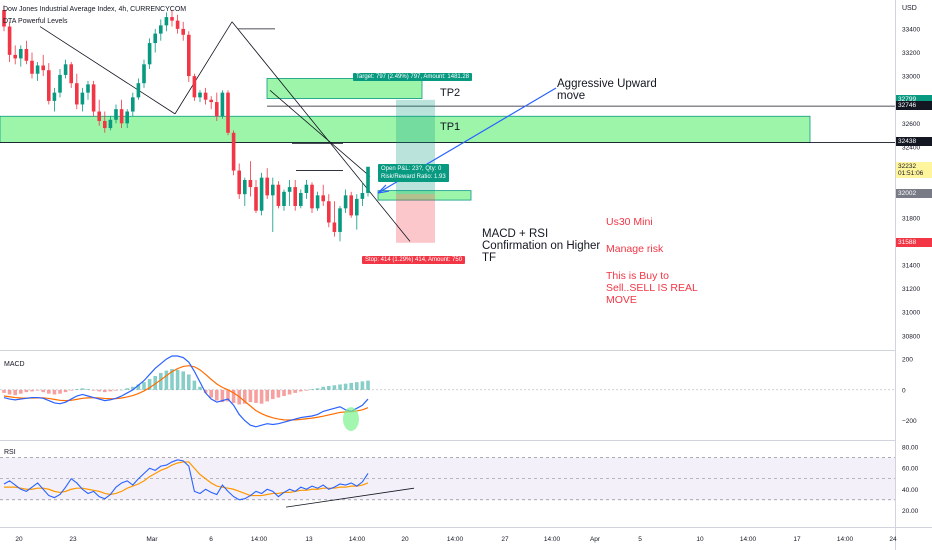 The image size is (932, 550). I want to click on time-tick-label: 13, so click(309, 539).